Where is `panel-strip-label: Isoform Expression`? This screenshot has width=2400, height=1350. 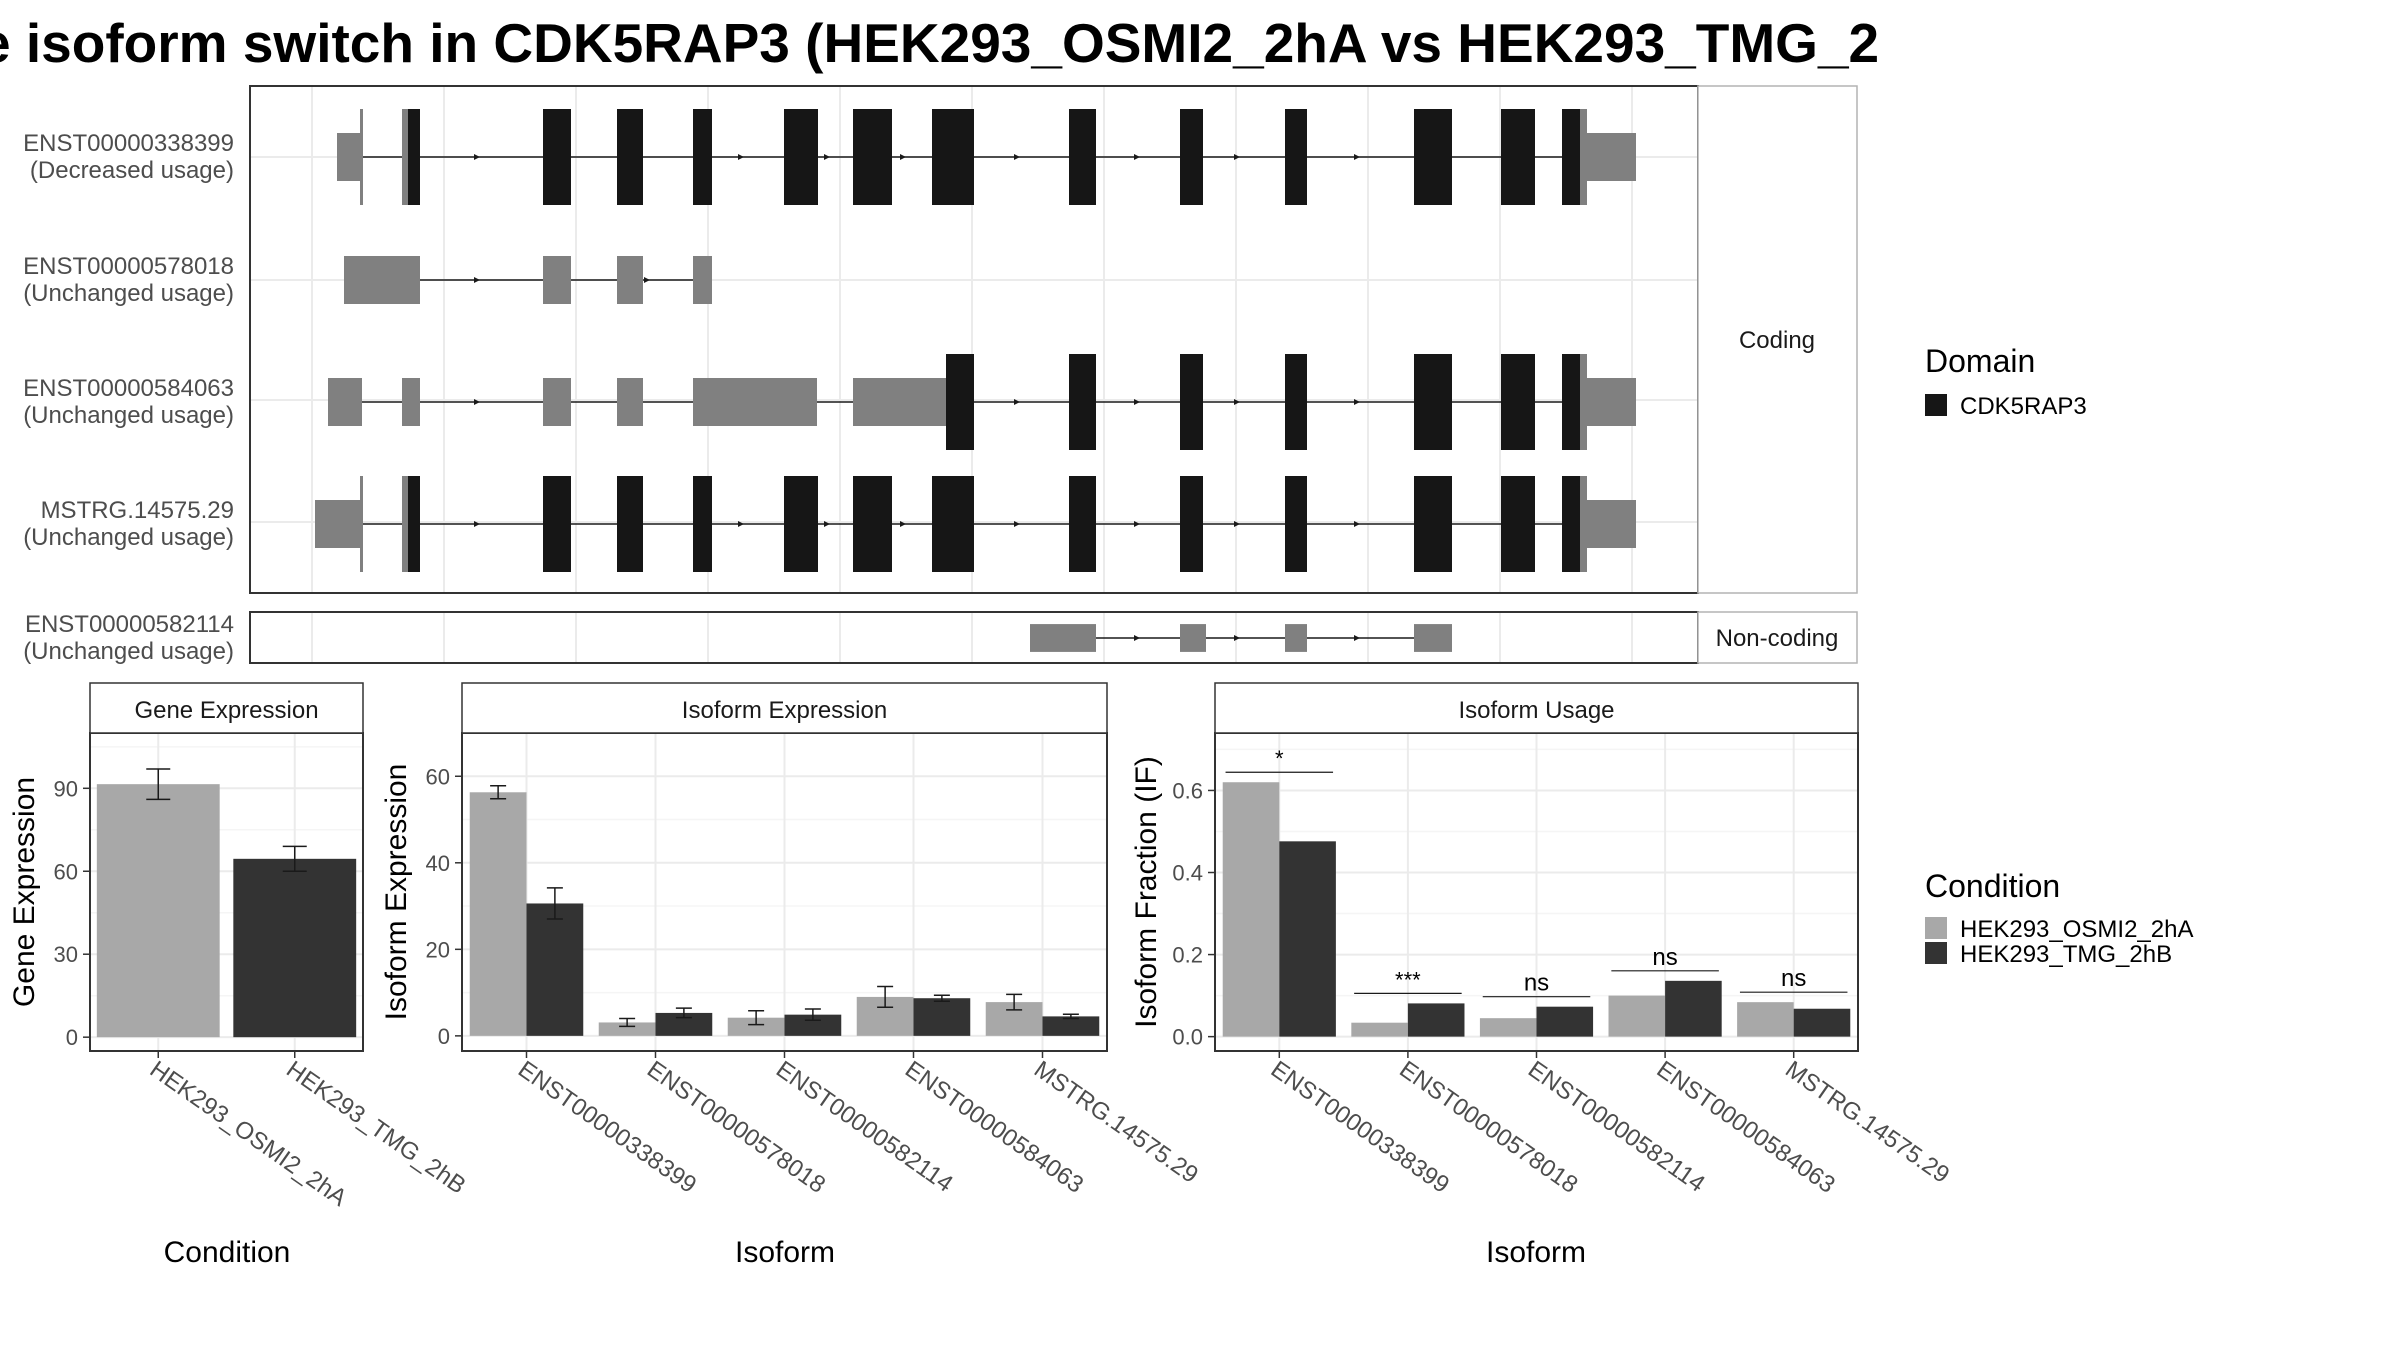
panel-strip-label: Isoform Expression is located at coordinates (784, 710).